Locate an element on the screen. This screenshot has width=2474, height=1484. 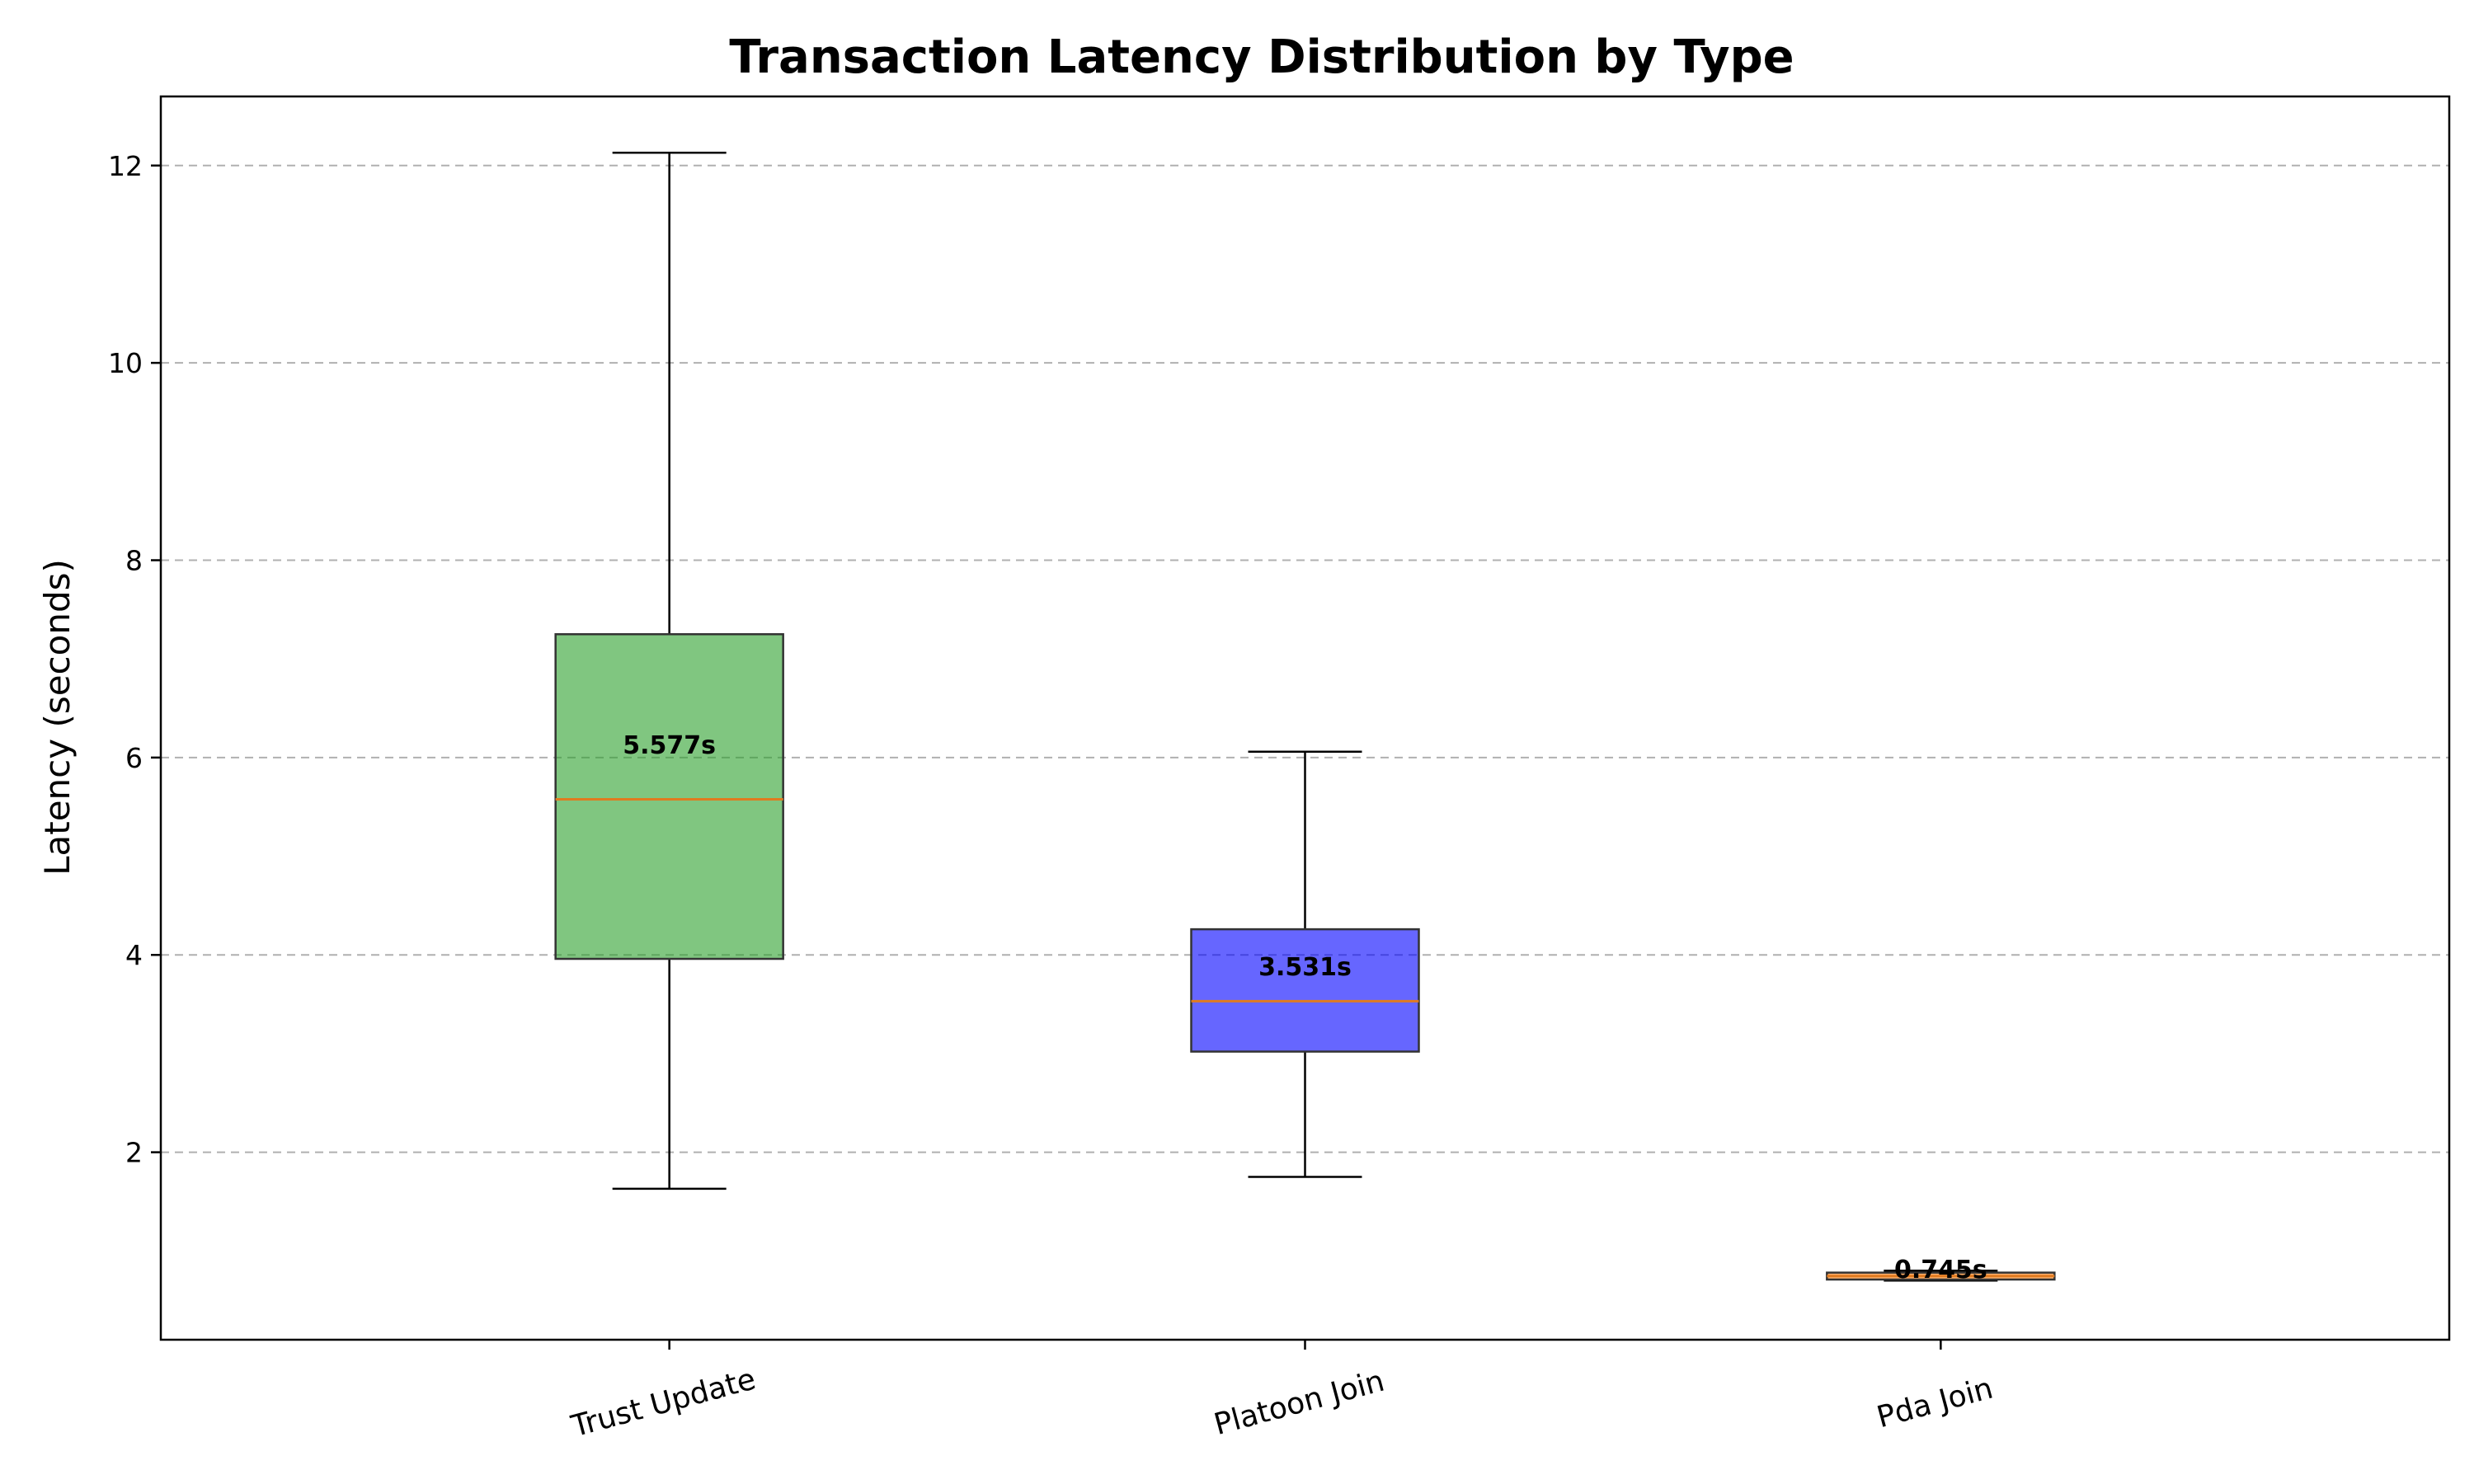
y-tick-label-10: 10 is located at coordinates (125, 363).